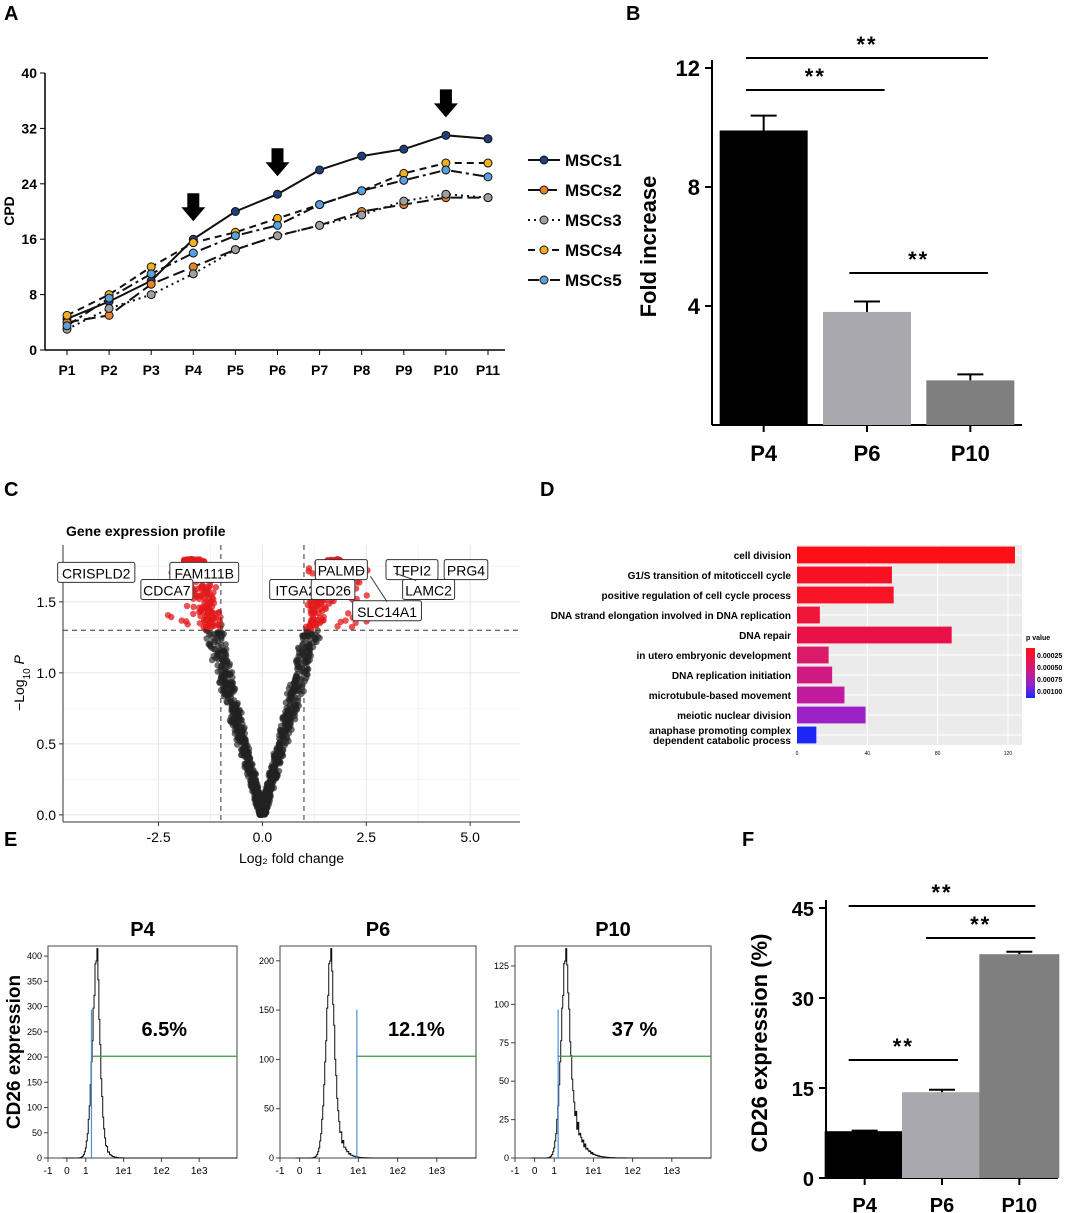 This screenshot has width=1065, height=1213. What do you see at coordinates (403, 370) in the screenshot?
I see `a-x-tick-label: P9` at bounding box center [403, 370].